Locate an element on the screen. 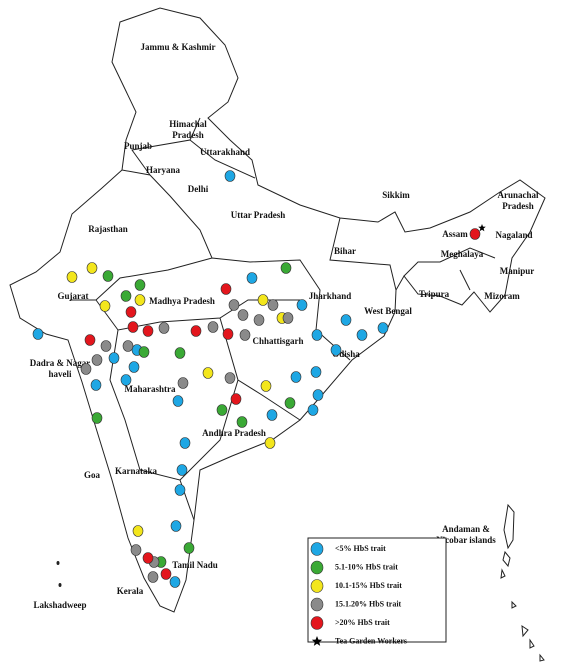 This screenshot has width=574, height=662. region-label: Bihar is located at coordinates (345, 251).